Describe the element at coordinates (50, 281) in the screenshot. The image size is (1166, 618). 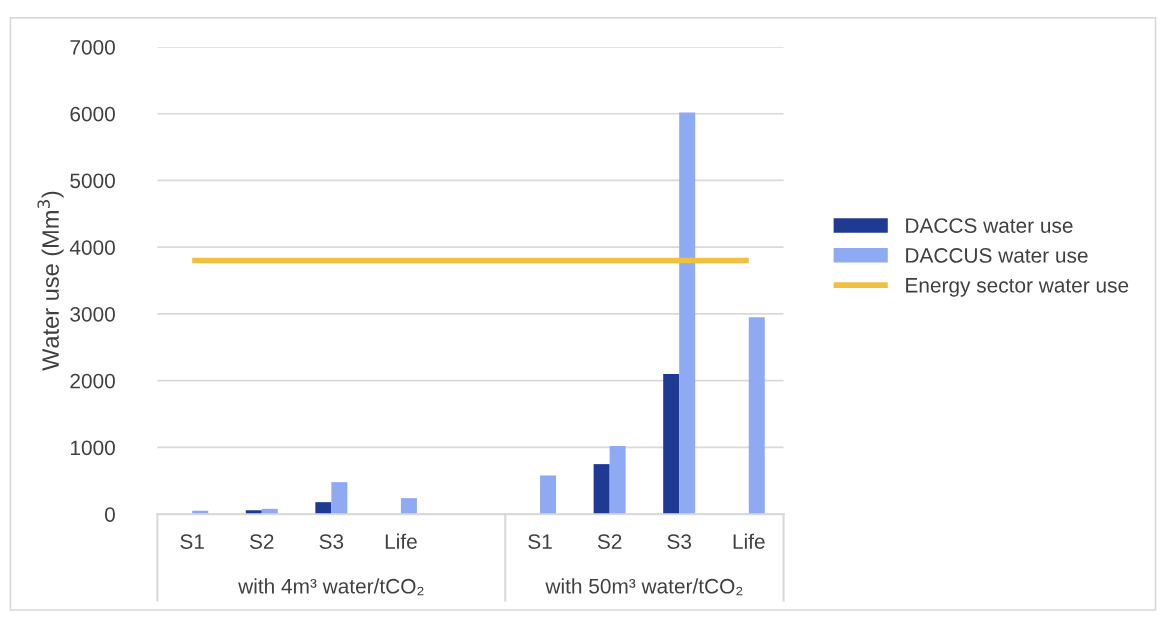
I see `y-axis-title: Water use (Mm$^{3}$)` at that location.